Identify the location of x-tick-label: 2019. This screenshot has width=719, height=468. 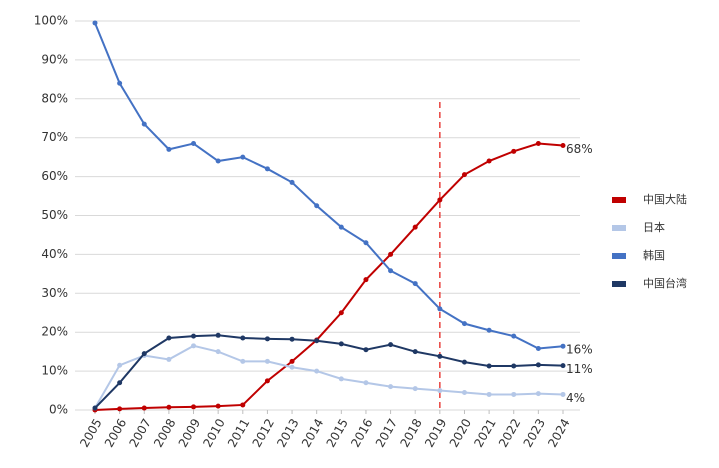
(435, 432).